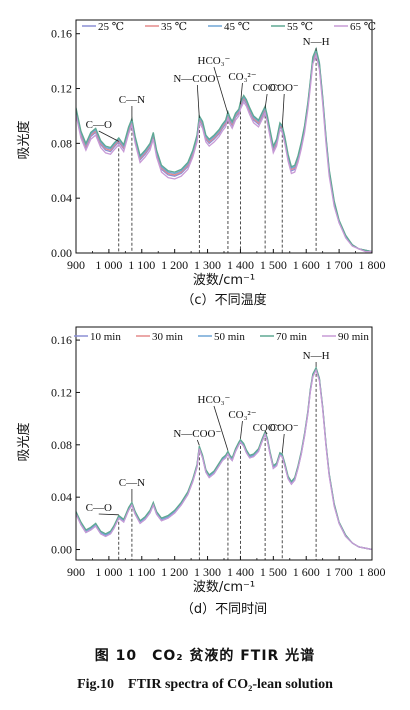  What do you see at coordinates (363, 27) in the screenshot?
I see `legend-label: 65 ℃` at bounding box center [363, 27].